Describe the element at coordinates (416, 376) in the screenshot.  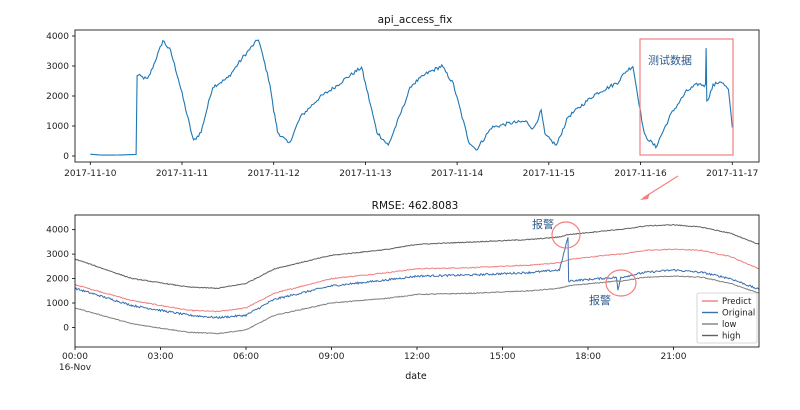
I see `x-axis-label: date` at that location.